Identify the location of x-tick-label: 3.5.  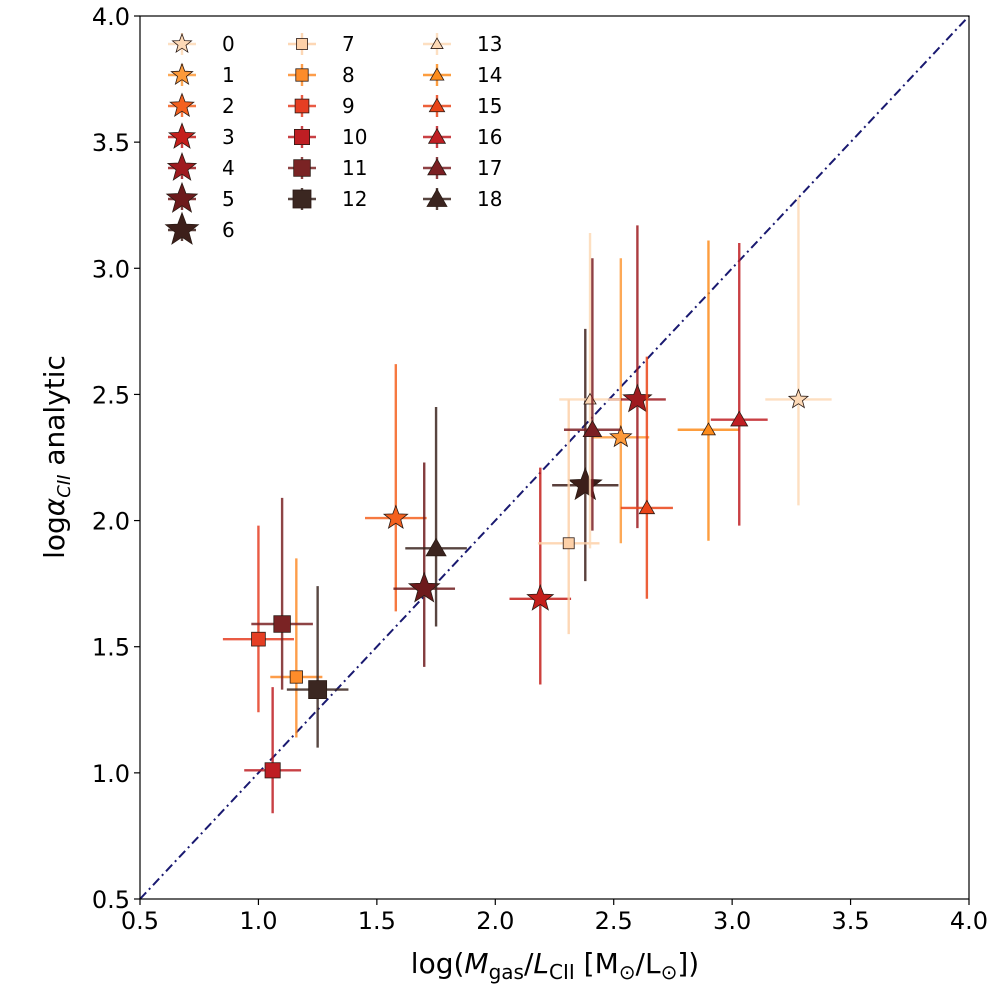
(850, 921).